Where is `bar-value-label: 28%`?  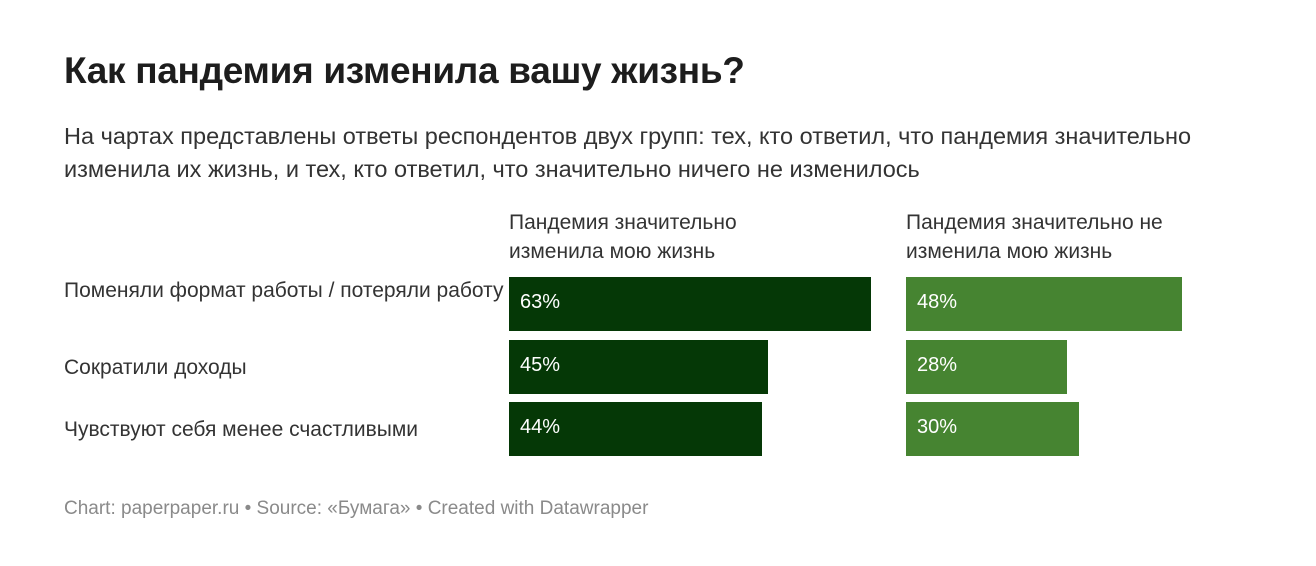 bar-value-label: 28% is located at coordinates (937, 365).